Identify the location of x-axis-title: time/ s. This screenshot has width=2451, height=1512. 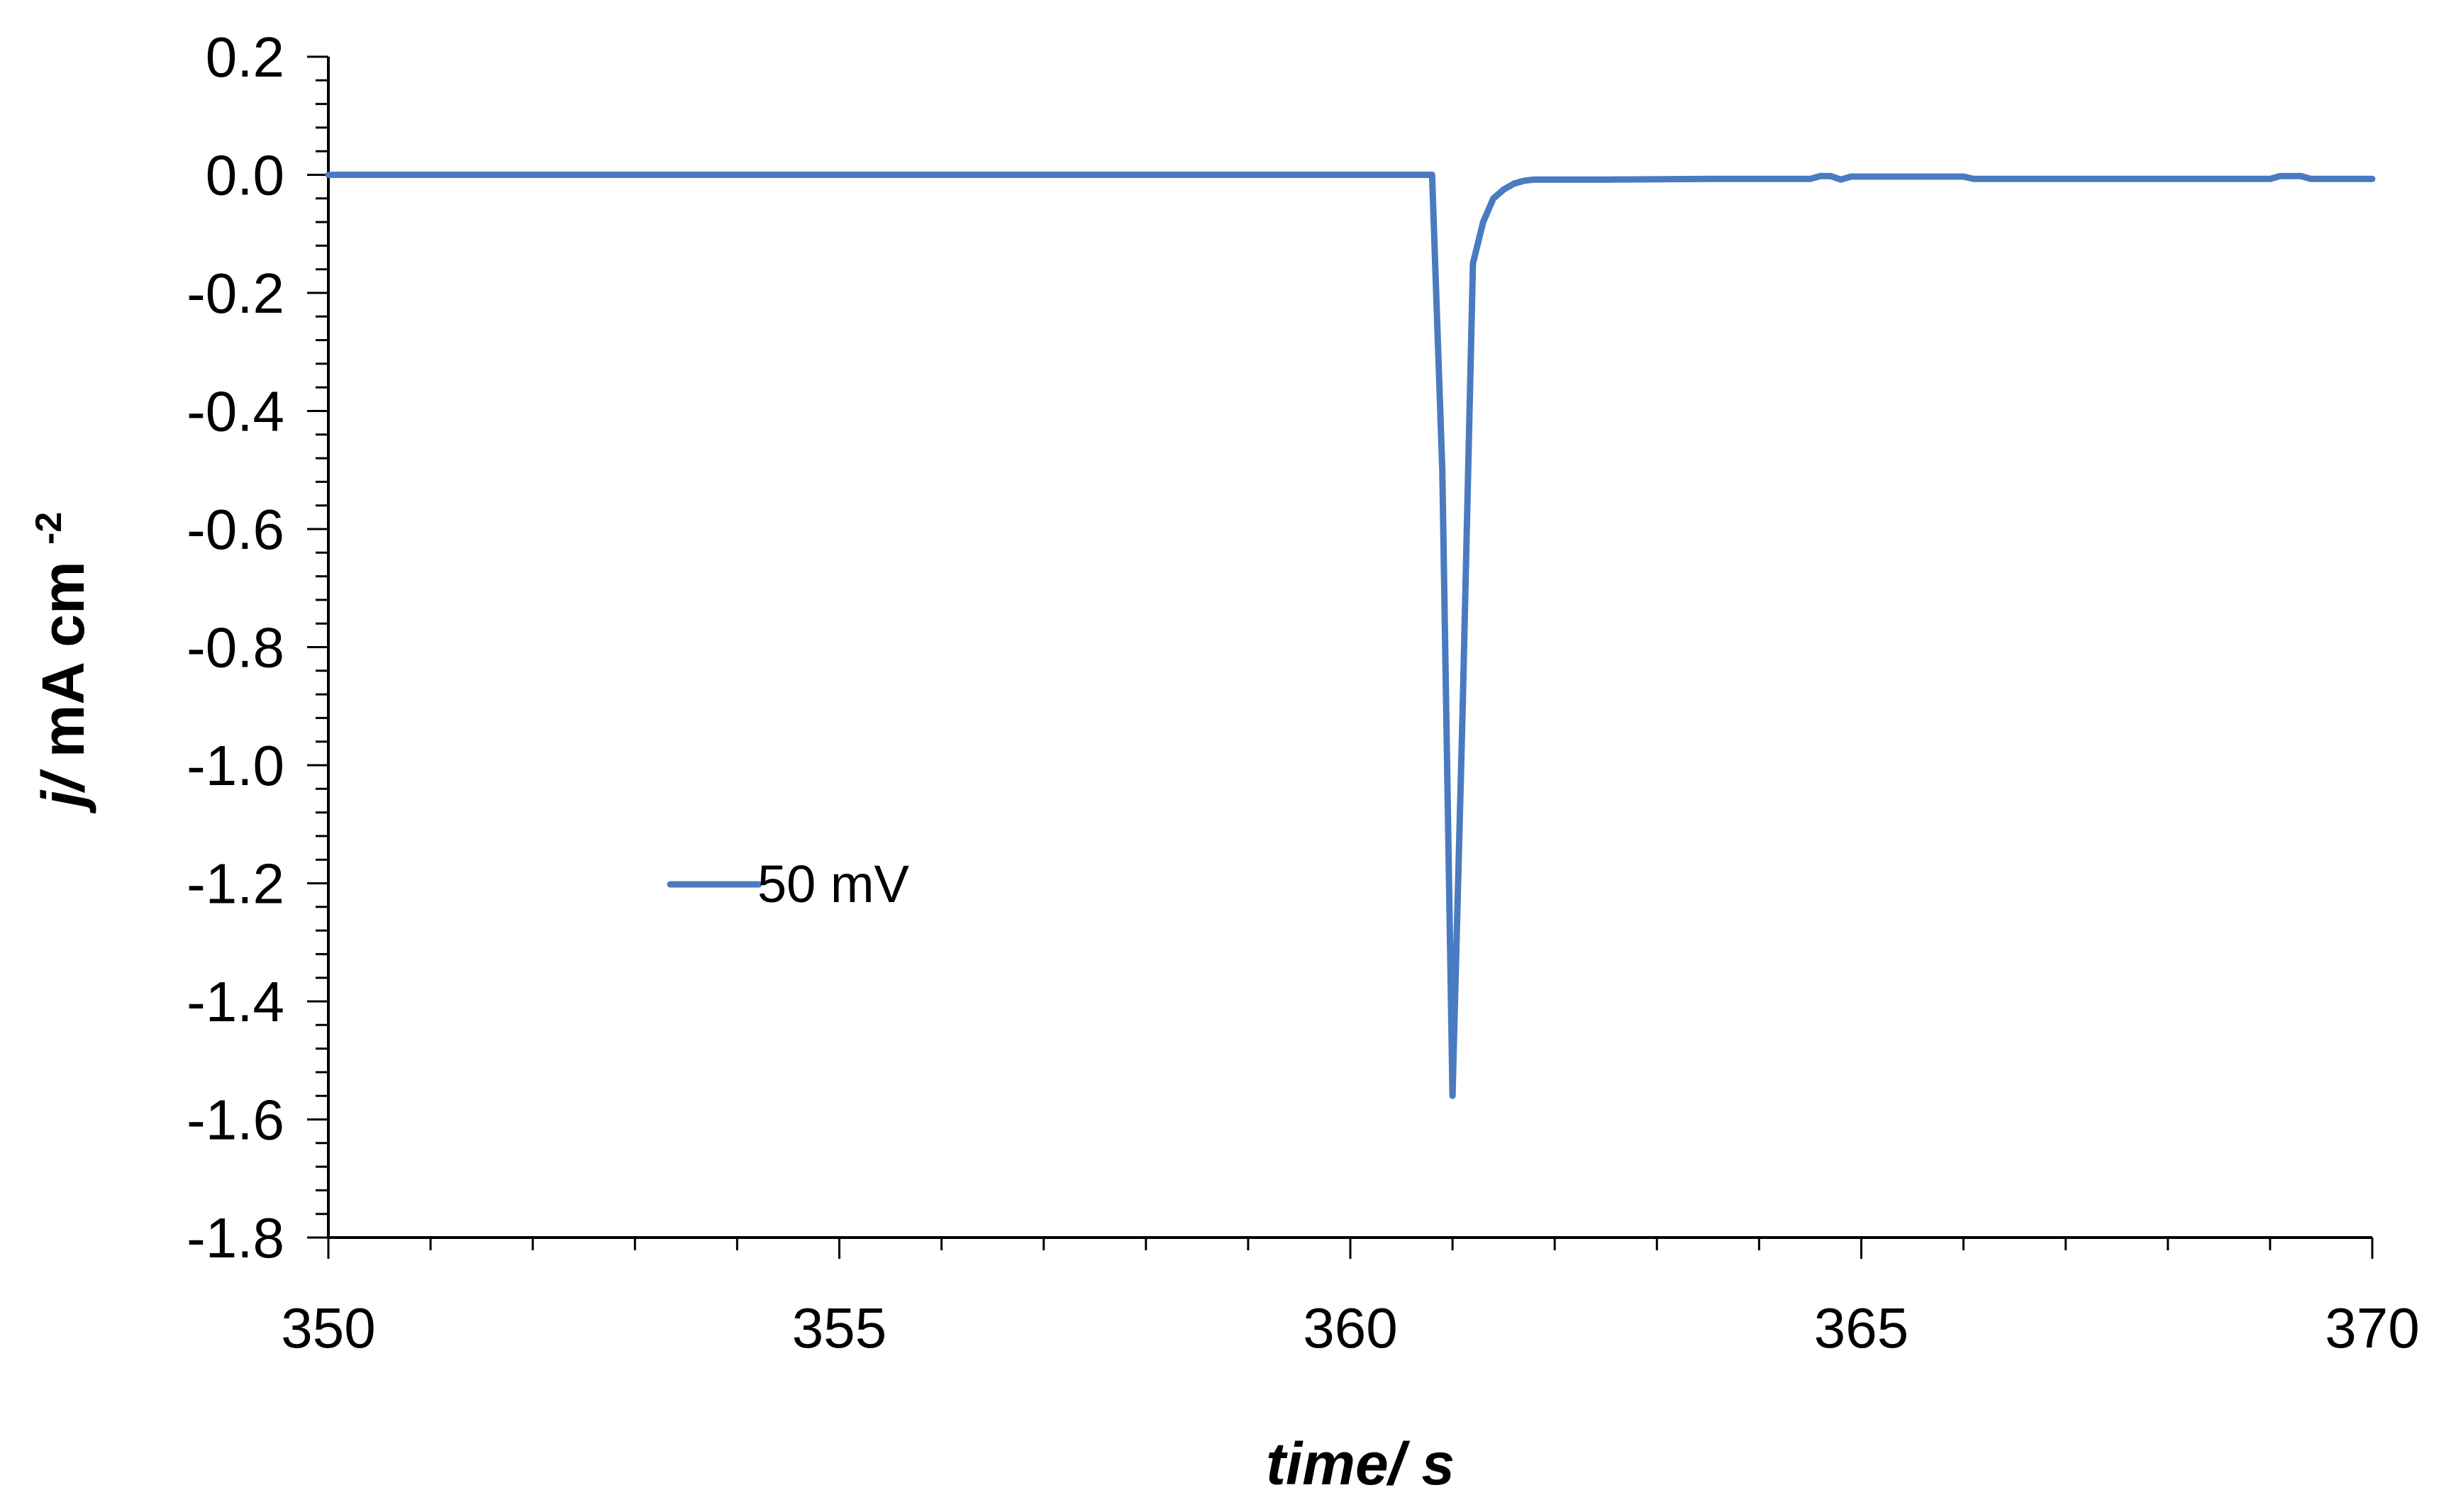
(1360, 1463).